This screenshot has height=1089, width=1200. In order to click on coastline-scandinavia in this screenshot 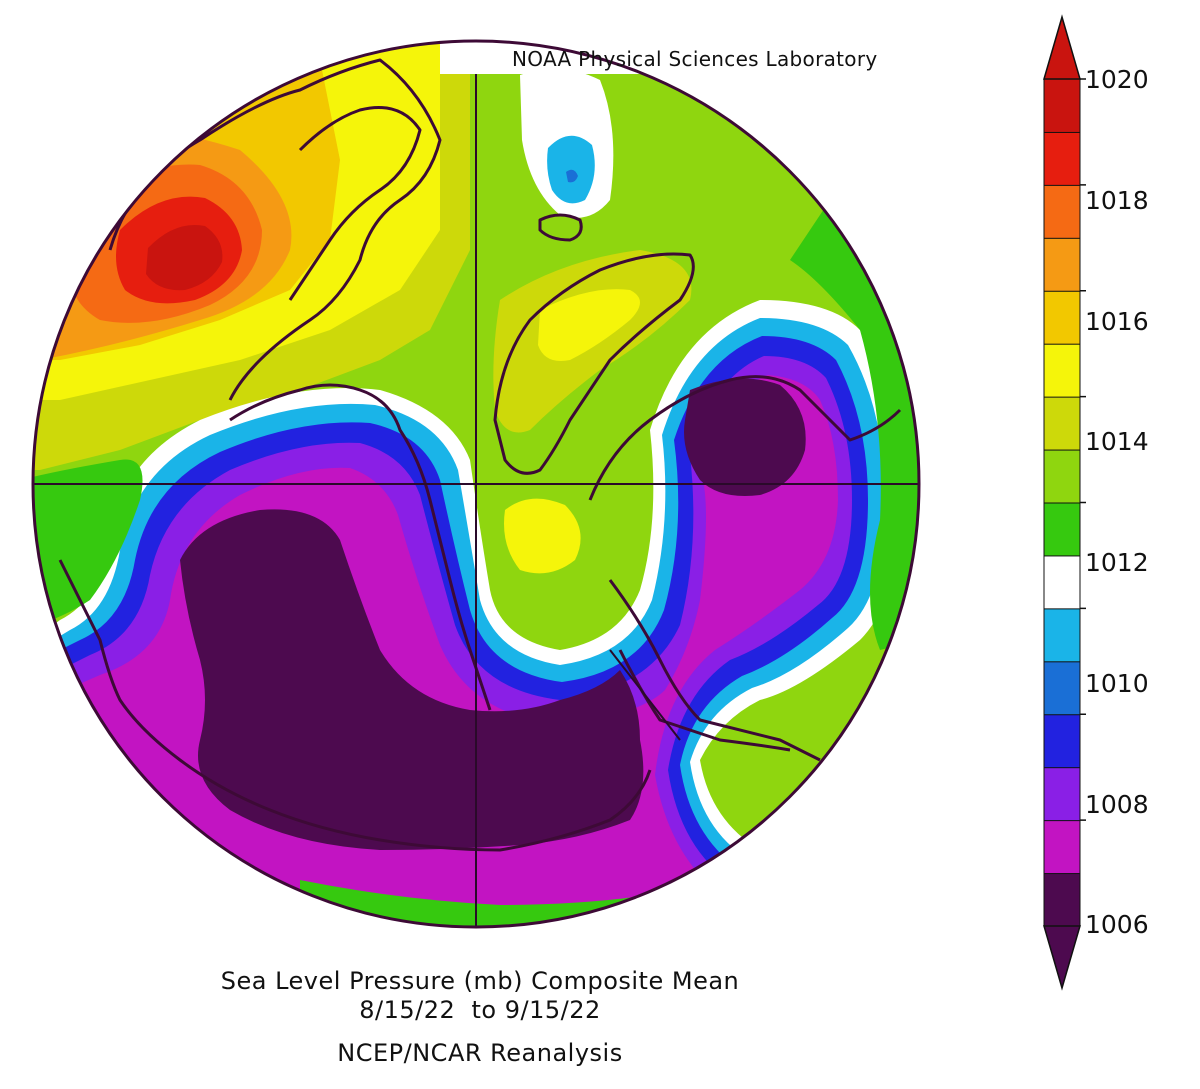, I will do `click(355, 203)`.